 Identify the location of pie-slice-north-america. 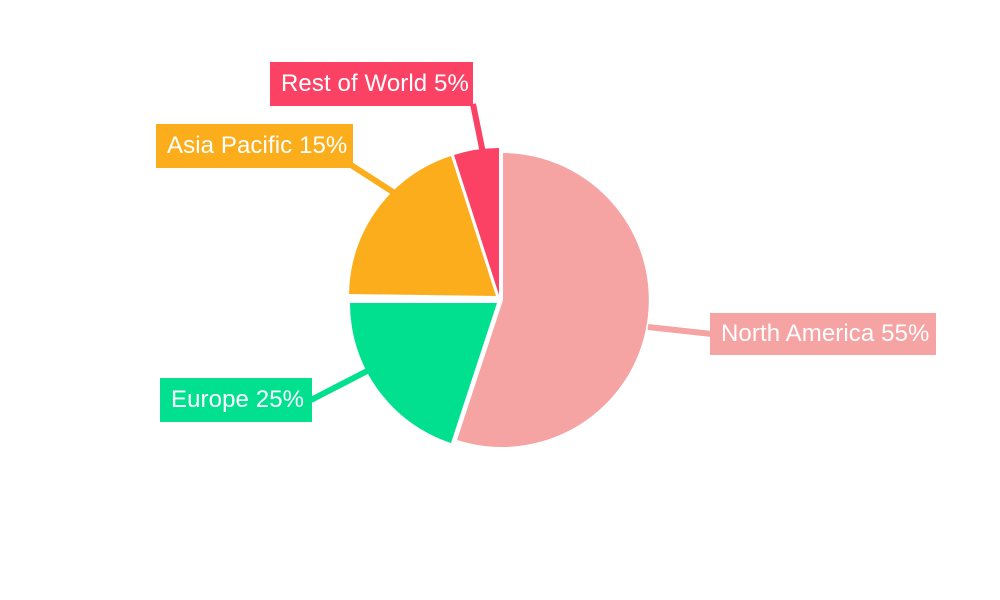
(553, 300).